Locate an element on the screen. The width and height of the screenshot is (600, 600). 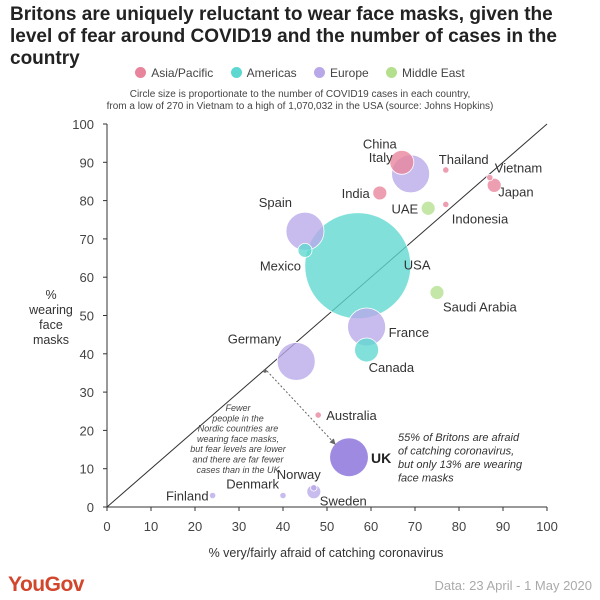
point-japan is located at coordinates (494, 185).